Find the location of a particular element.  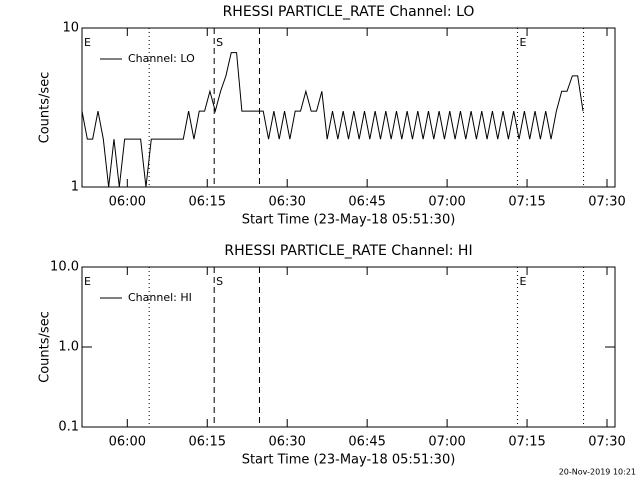

legend-label: Channel: HI is located at coordinates (160, 297).